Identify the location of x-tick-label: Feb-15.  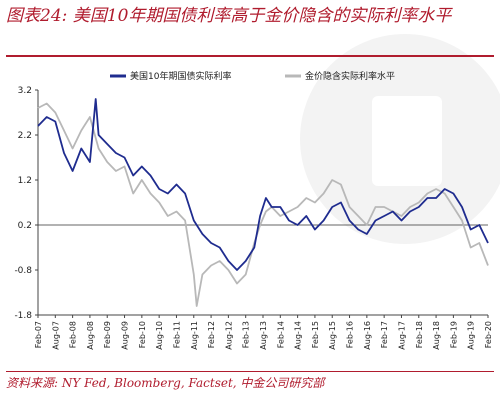
(315, 334).